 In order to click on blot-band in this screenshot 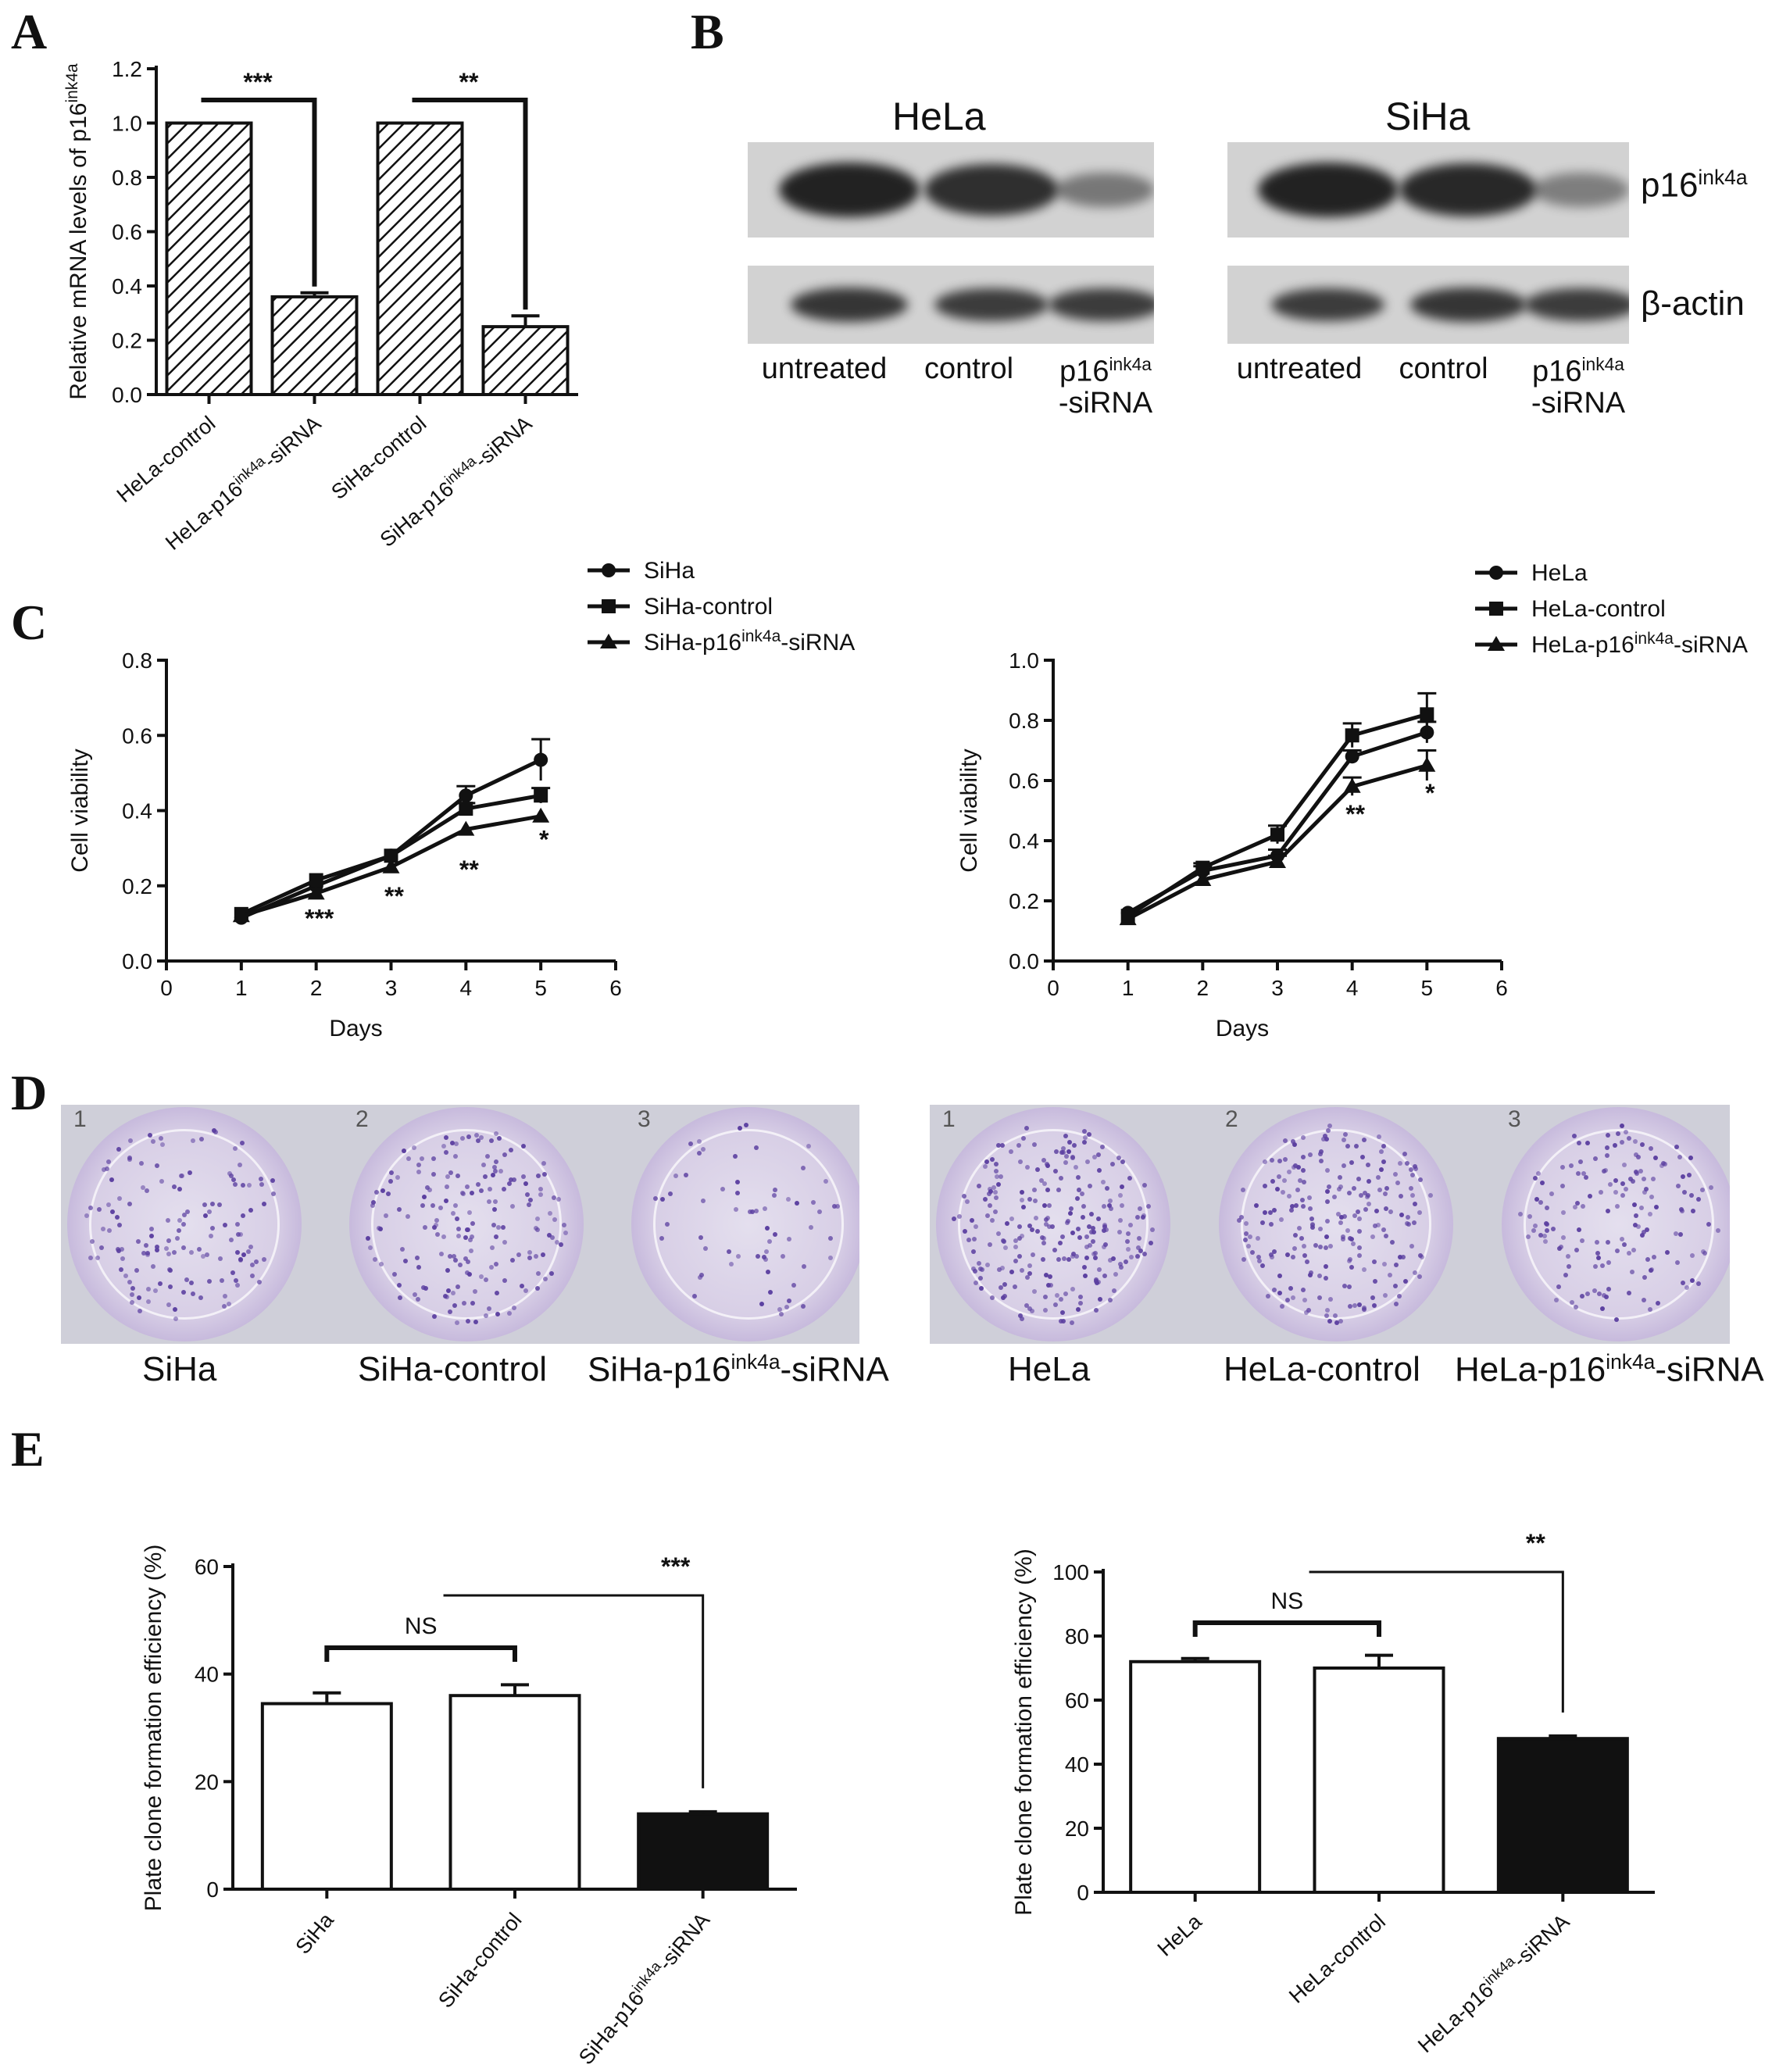, I will do `click(1580, 190)`.